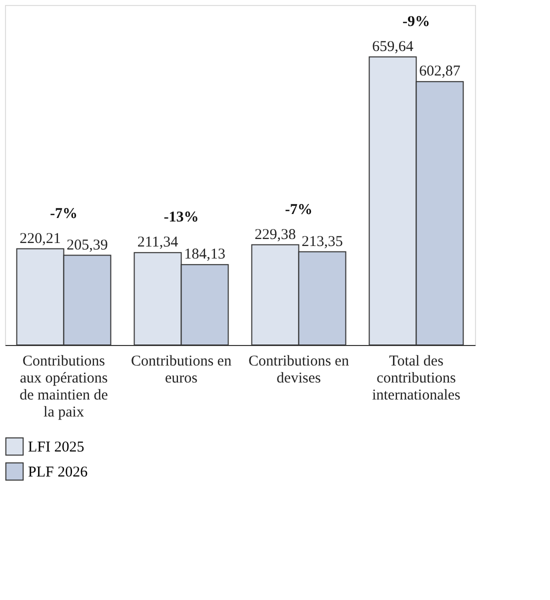 Image resolution: width=550 pixels, height=600 pixels. Describe the element at coordinates (40, 238) in the screenshot. I see `data-label: 220,21` at that location.